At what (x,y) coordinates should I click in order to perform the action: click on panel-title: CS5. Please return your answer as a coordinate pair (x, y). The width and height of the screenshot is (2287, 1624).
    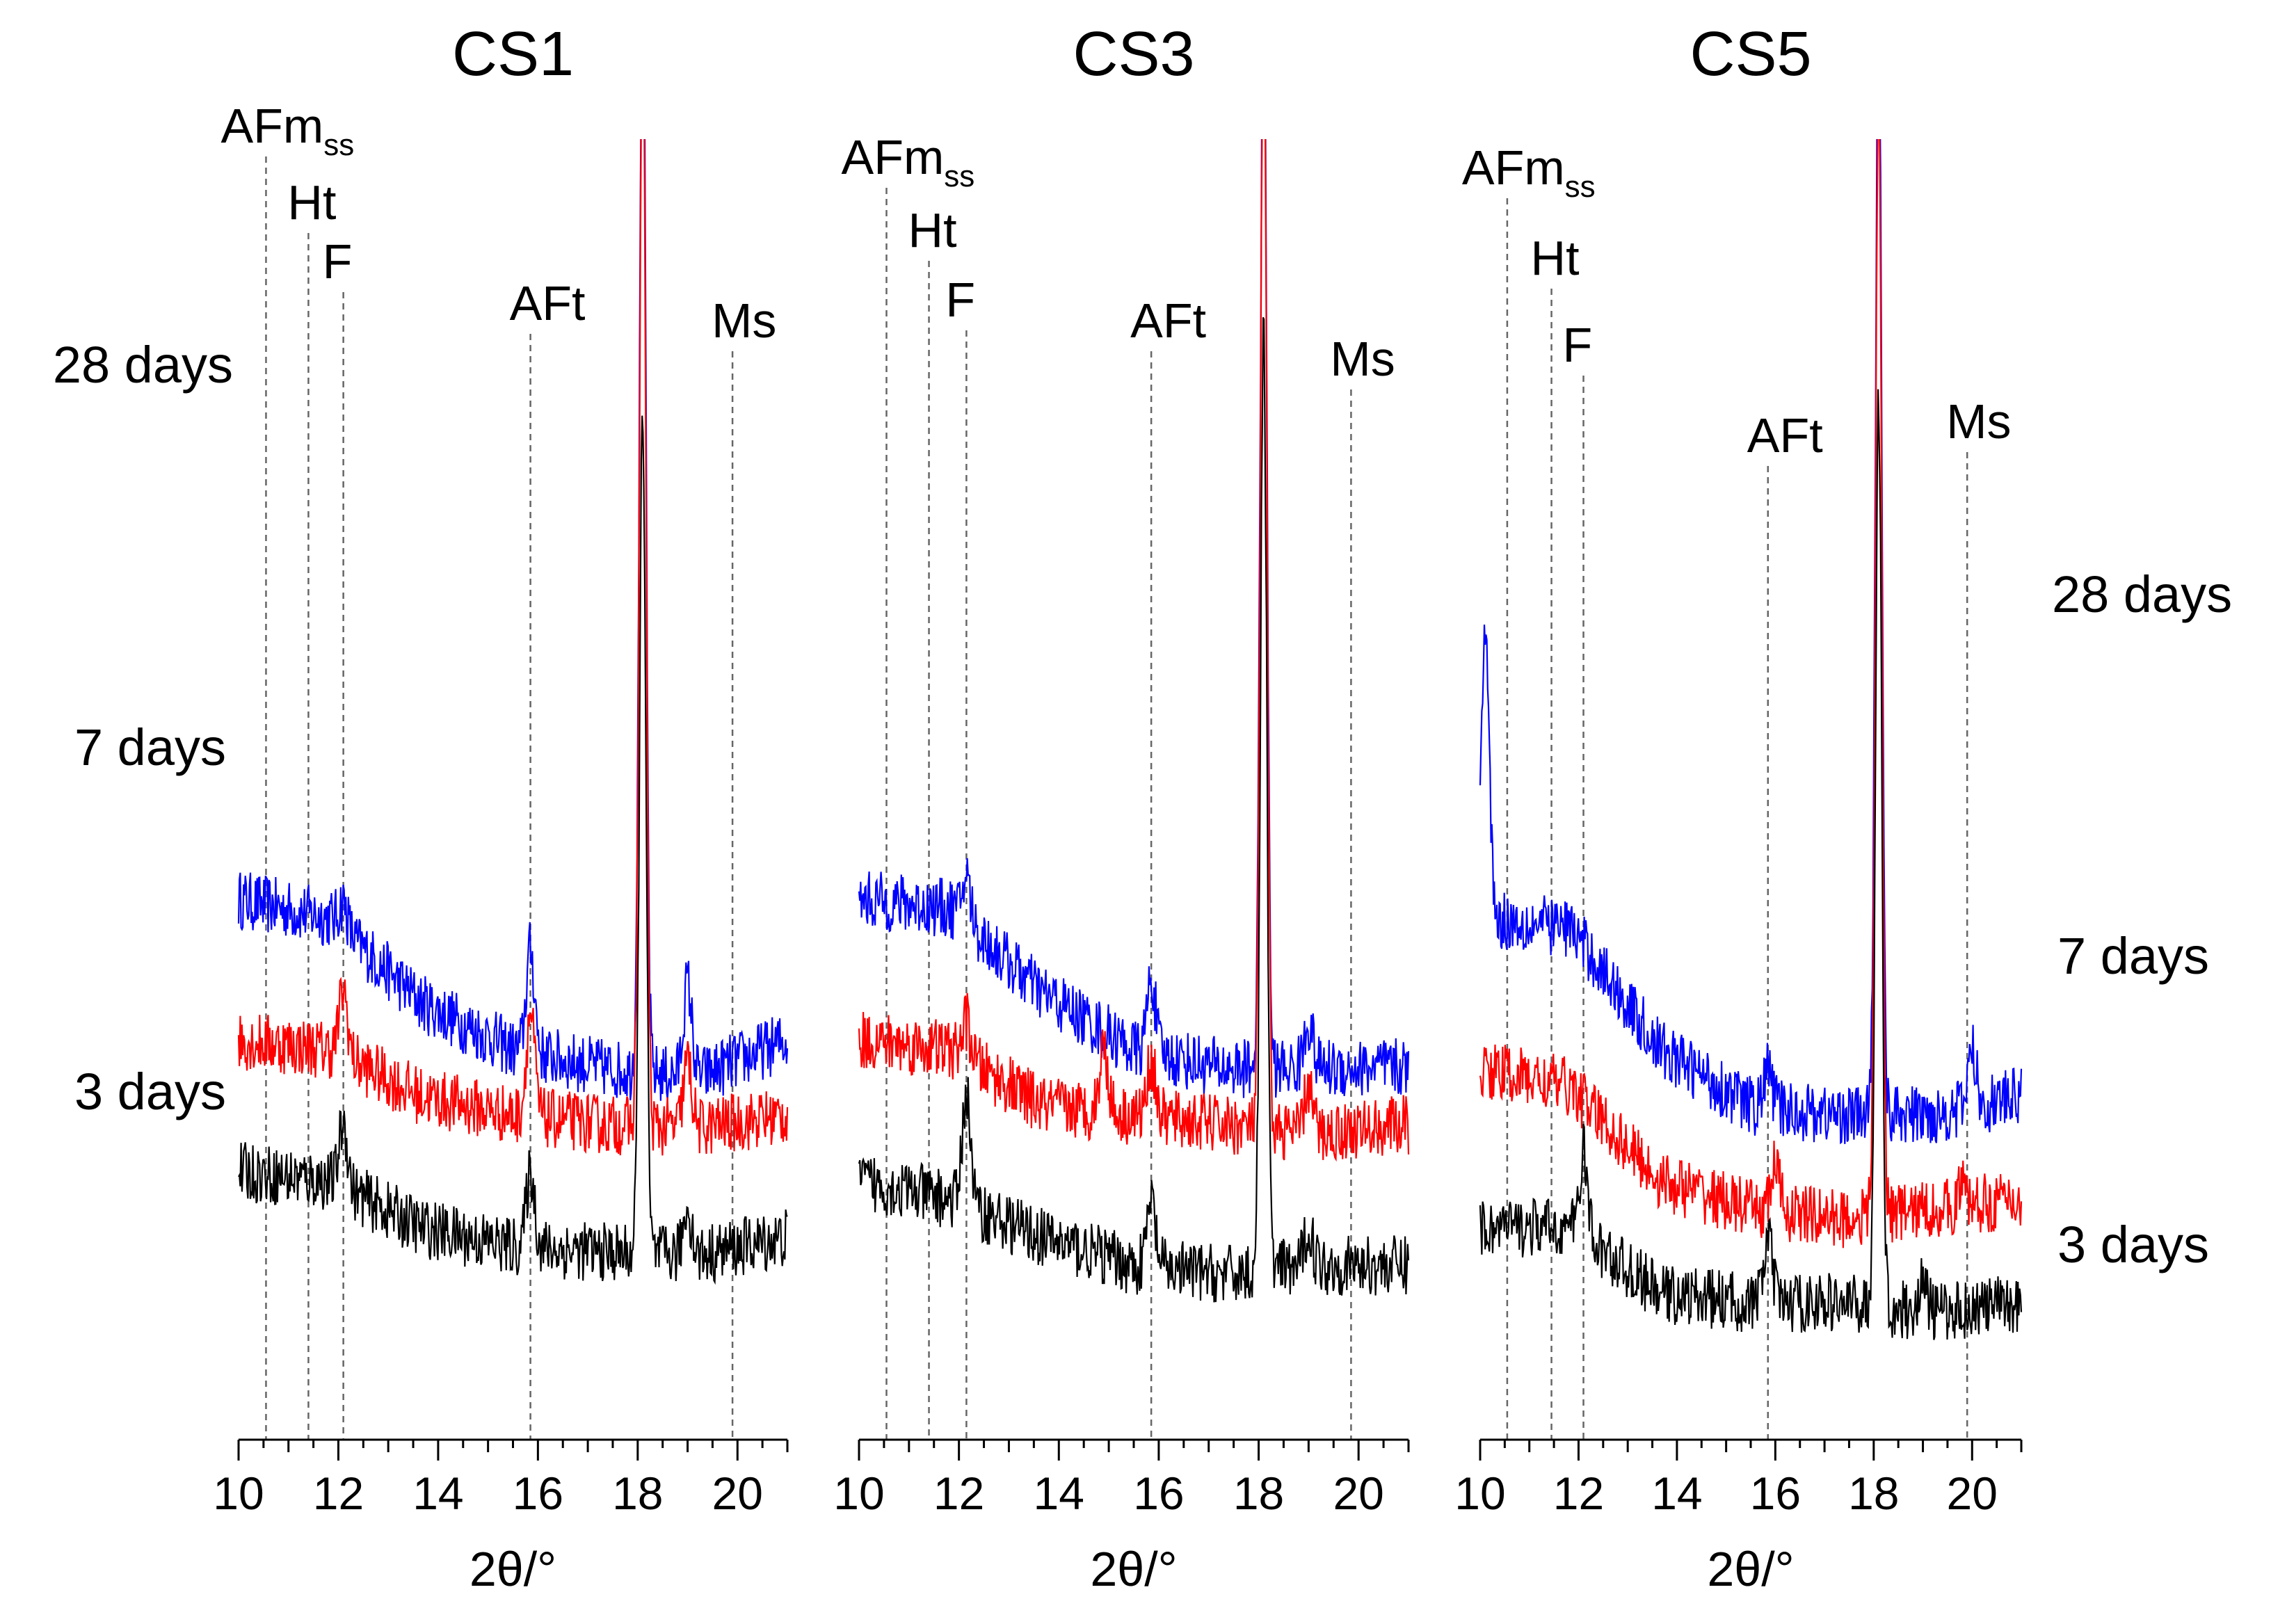
    Looking at the image, I should click on (1751, 54).